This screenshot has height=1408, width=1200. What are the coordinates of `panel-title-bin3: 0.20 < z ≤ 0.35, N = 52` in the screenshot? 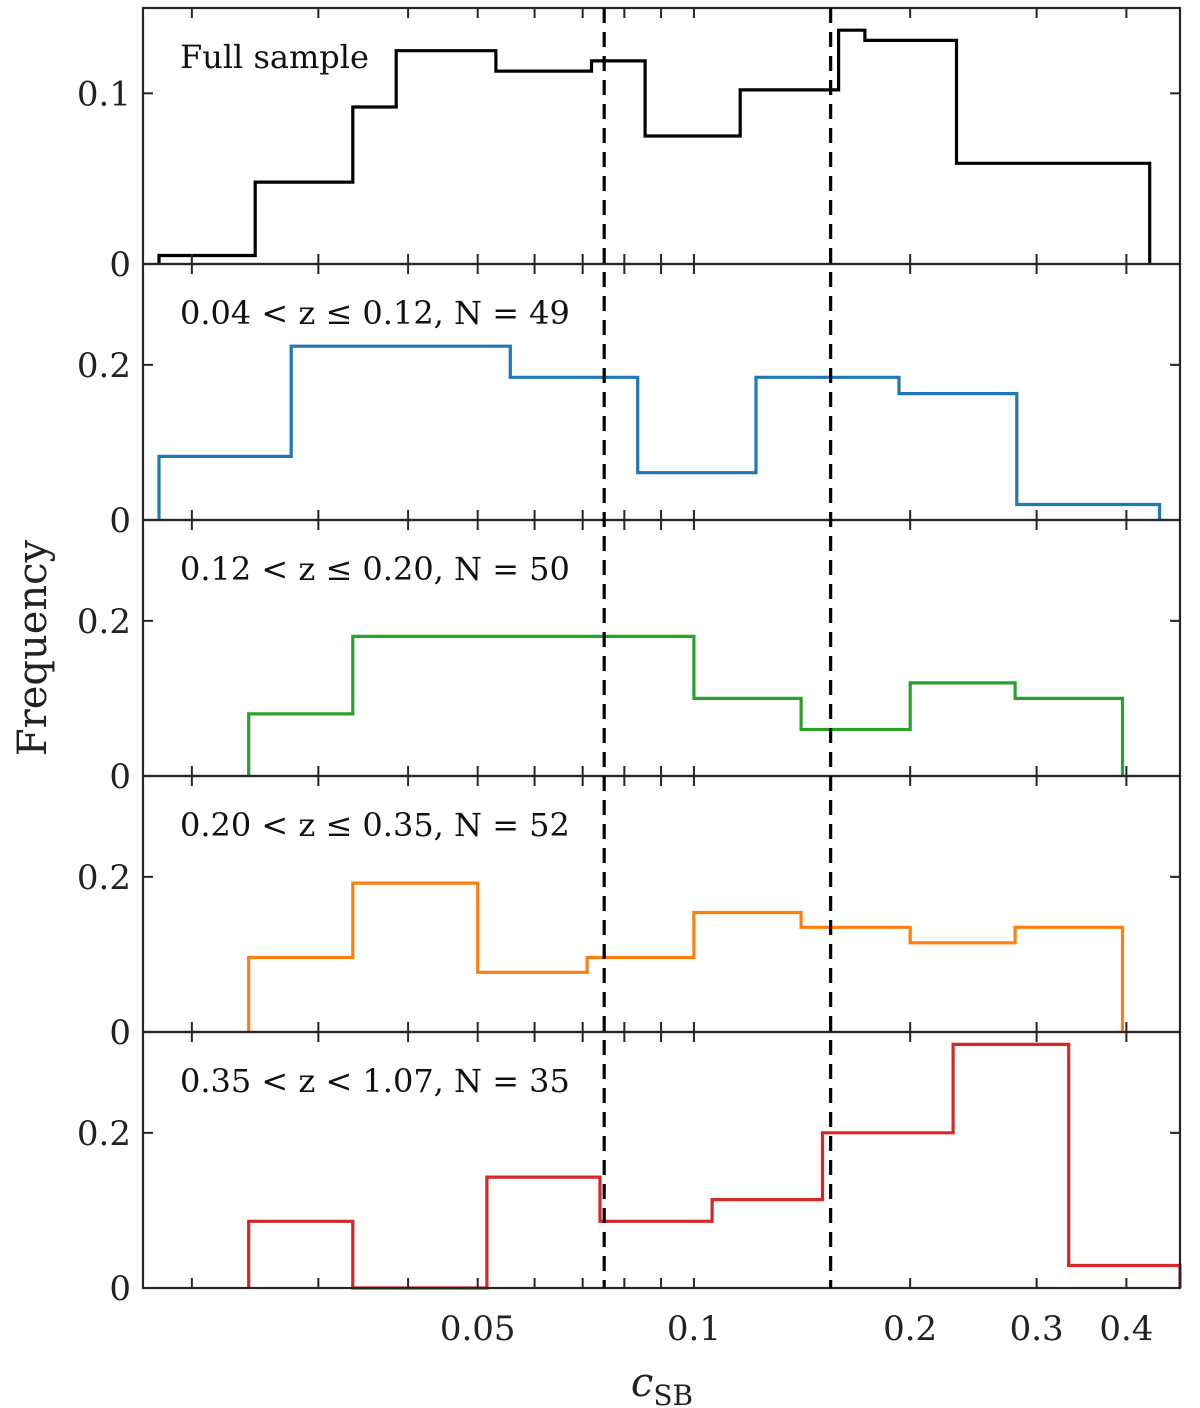 It's located at (375, 825).